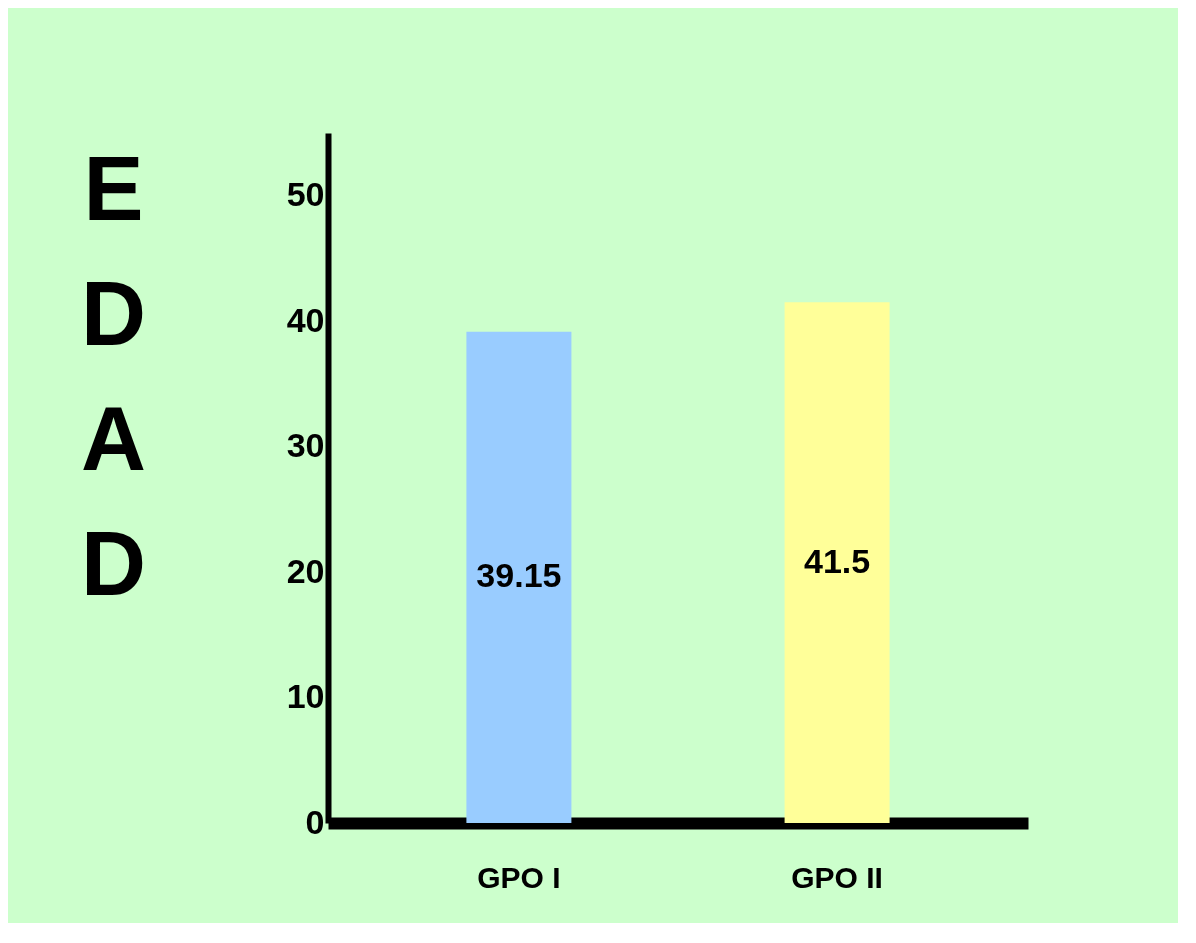 The height and width of the screenshot is (943, 1196). What do you see at coordinates (305, 445) in the screenshot?
I see `y-tick-label: 30` at bounding box center [305, 445].